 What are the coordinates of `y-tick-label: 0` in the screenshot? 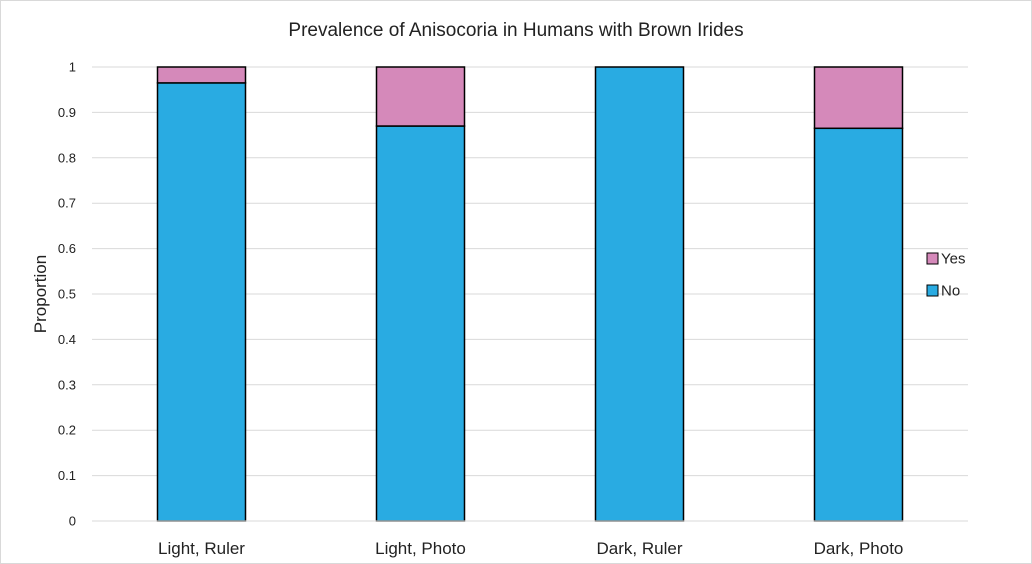 It's located at (72, 521).